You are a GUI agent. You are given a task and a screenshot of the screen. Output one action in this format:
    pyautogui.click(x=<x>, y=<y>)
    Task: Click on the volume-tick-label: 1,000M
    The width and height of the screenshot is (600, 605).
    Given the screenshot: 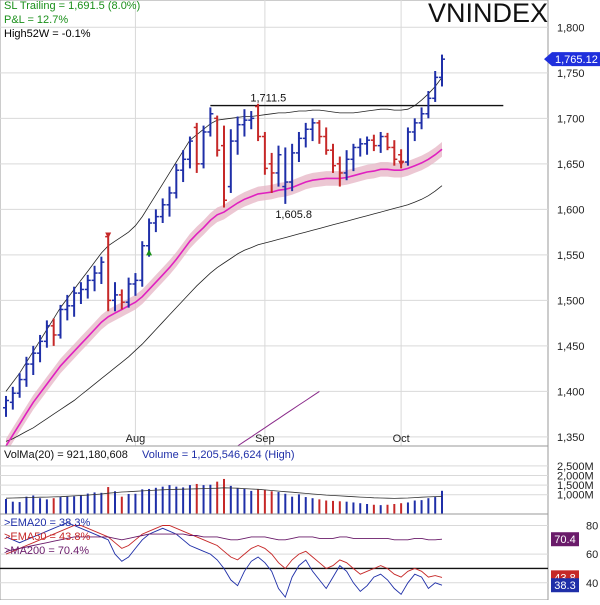 What is the action you would take?
    pyautogui.click(x=575, y=496)
    